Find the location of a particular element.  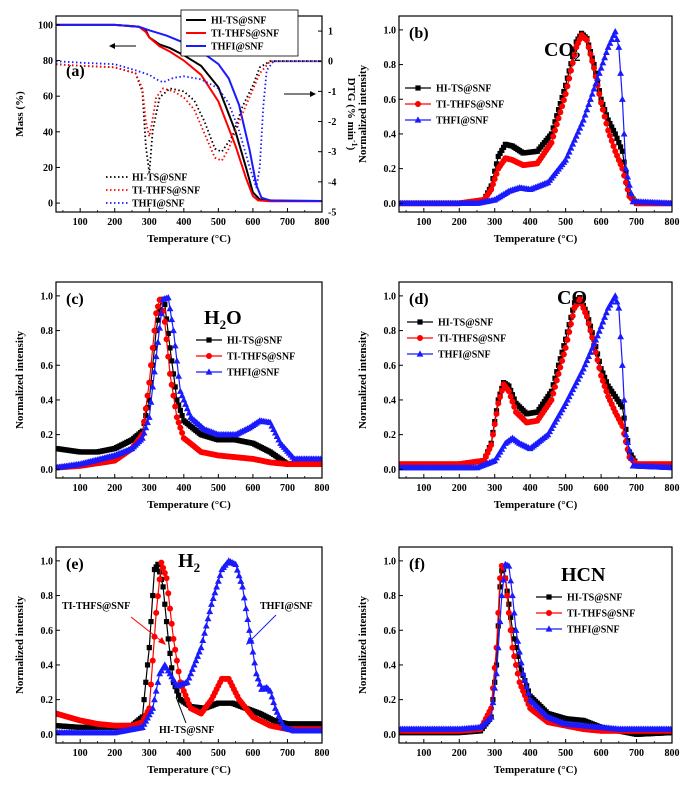

y2-axis-label-end: ) is located at coordinates (351, 149).